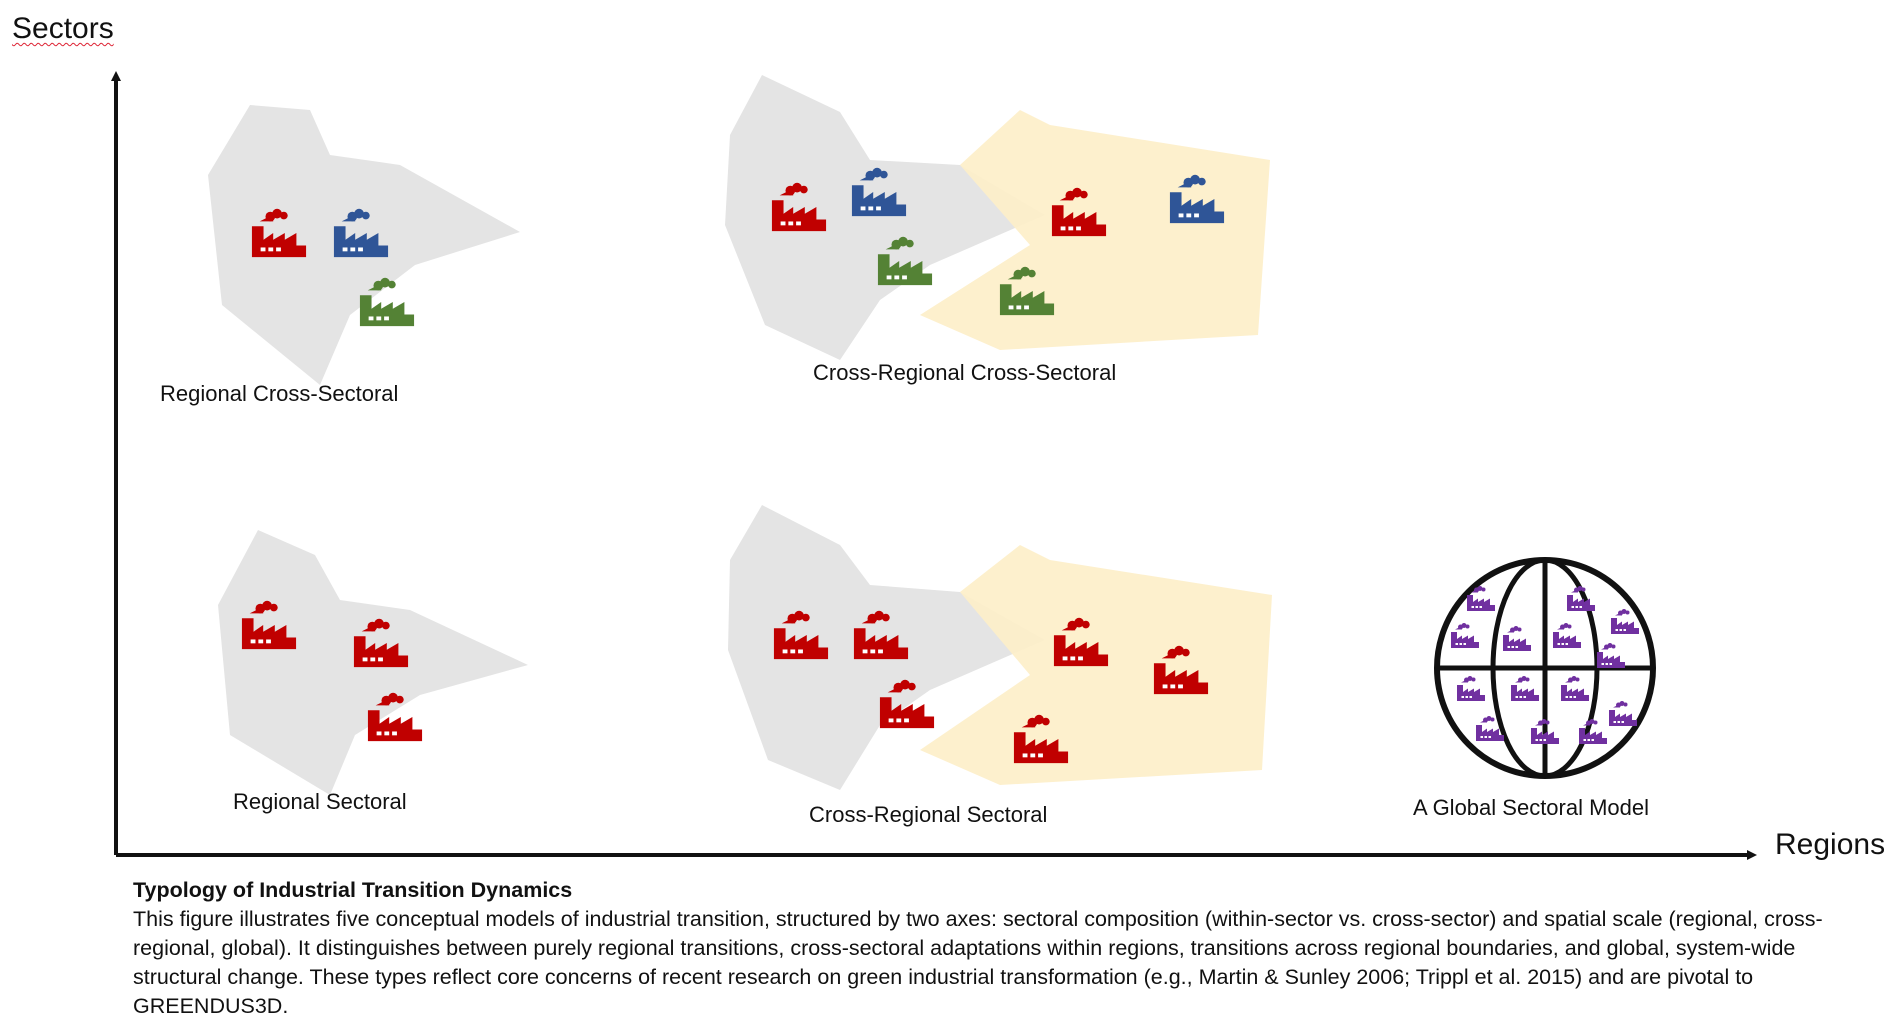 This screenshot has width=1897, height=1023. Describe the element at coordinates (1545, 668) in the screenshot. I see `globe-icon` at that location.